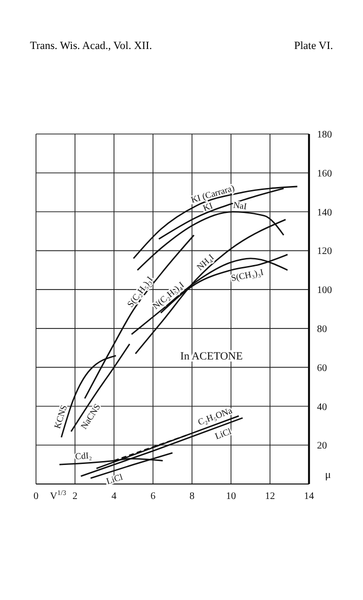  I want to click on x-tick-label: 2, so click(75, 496).